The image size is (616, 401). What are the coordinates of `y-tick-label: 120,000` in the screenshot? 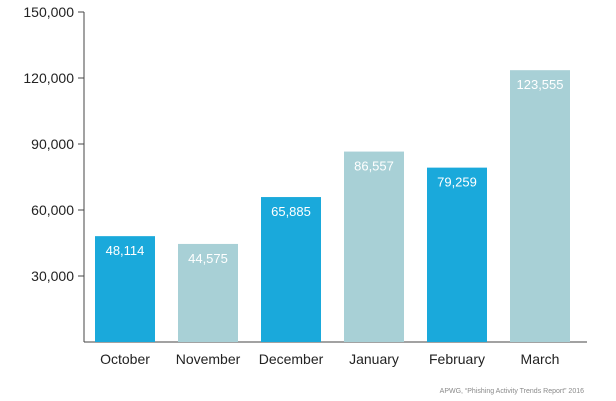 It's located at (48, 78).